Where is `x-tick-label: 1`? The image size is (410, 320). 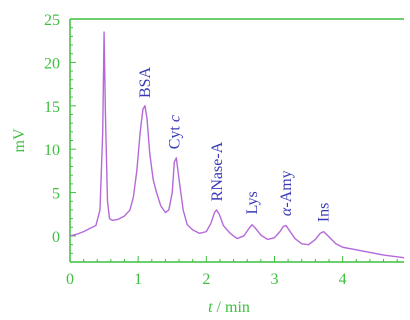
x-tick-label: 1 is located at coordinates (138, 279).